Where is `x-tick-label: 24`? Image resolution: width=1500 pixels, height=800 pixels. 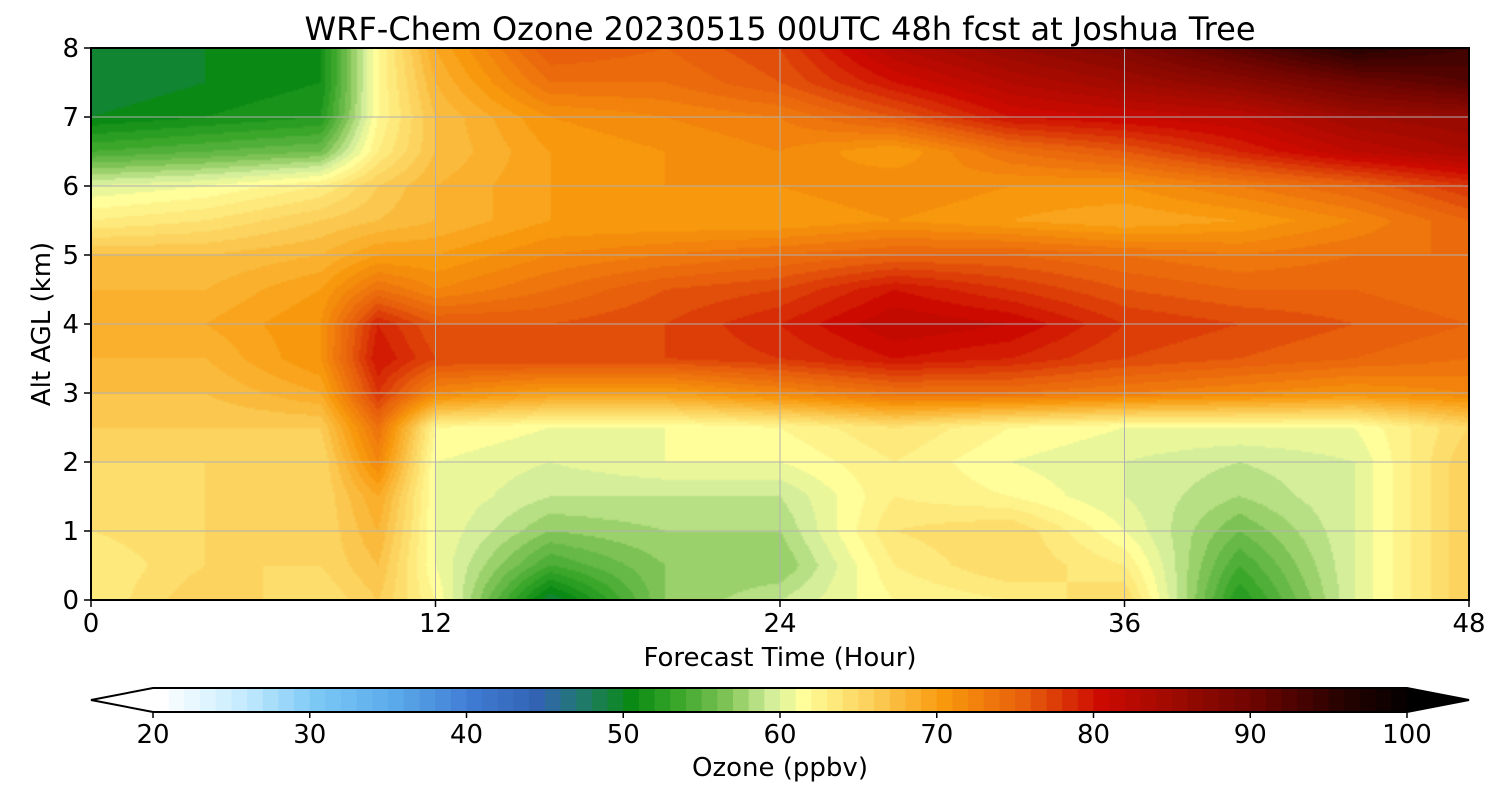 x-tick-label: 24 is located at coordinates (779, 624).